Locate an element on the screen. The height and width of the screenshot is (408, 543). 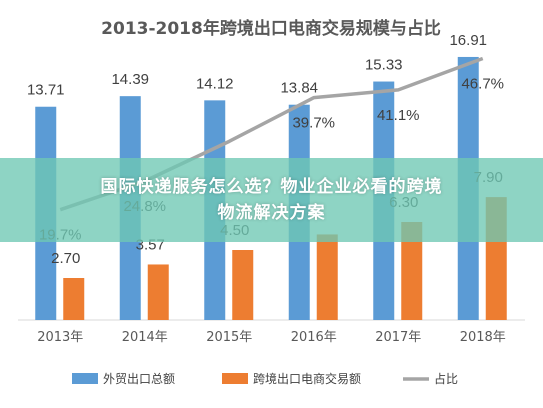
legend-label-share: 占比 is located at coordinates (446, 378).